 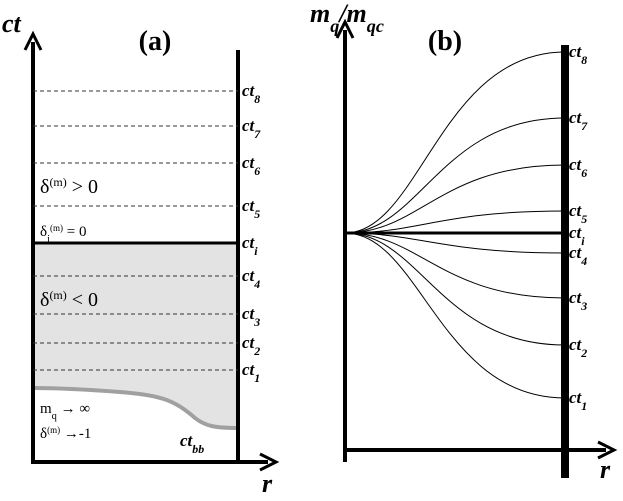 I want to click on boundary-label-part: i, so click(x=48, y=239).